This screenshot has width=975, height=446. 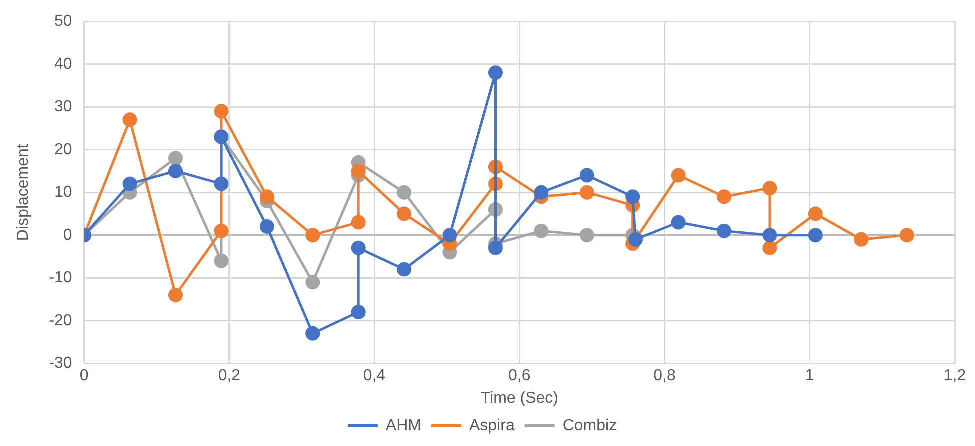 What do you see at coordinates (809, 376) in the screenshot?
I see `x-tick-label: 1` at bounding box center [809, 376].